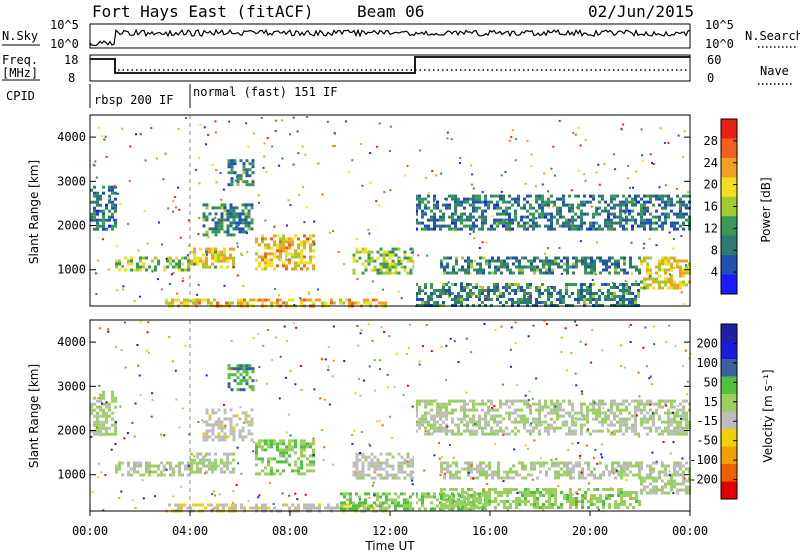  What do you see at coordinates (719, 44) in the screenshot?
I see `nsky-tick-bottom-right: 10^0` at bounding box center [719, 44].